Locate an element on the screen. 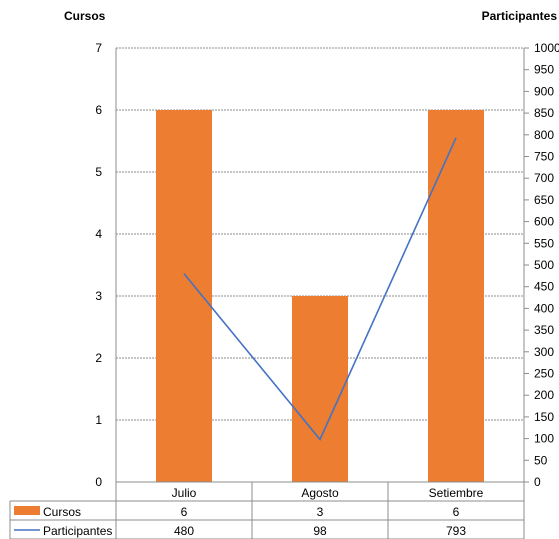 The height and width of the screenshot is (539, 559). bar-julio is located at coordinates (184, 296).